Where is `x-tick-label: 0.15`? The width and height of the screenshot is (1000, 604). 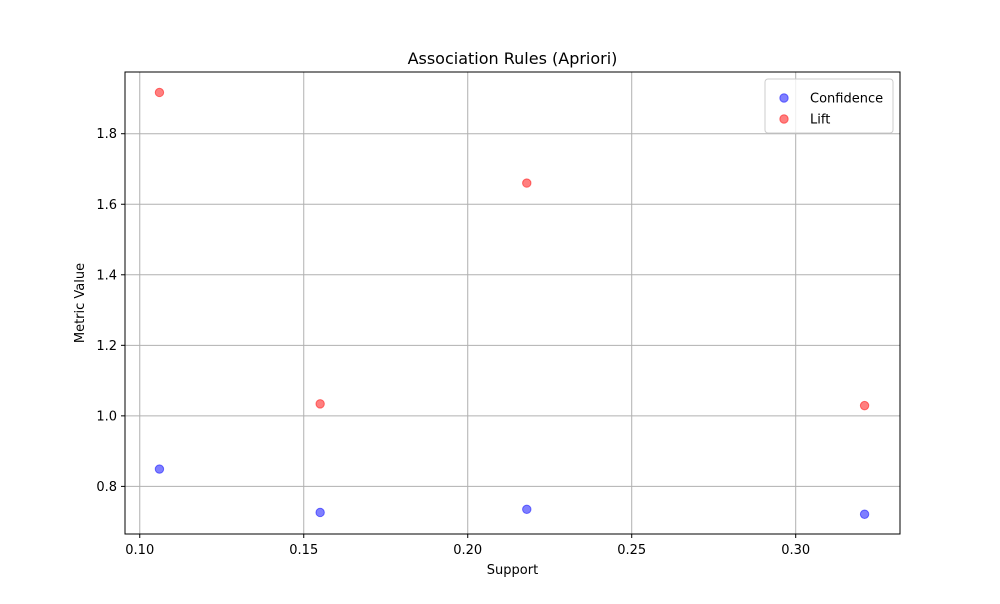 x-tick-label: 0.15 is located at coordinates (303, 550).